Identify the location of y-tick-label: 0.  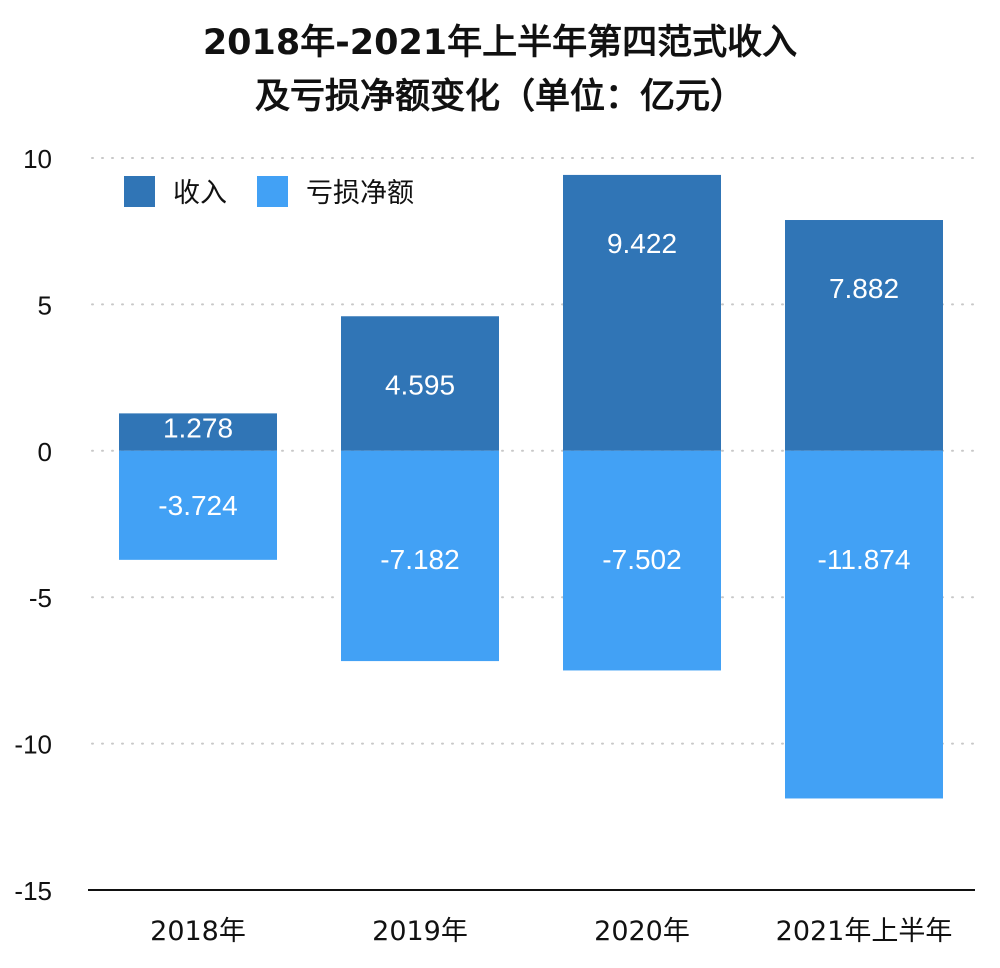
(45, 452).